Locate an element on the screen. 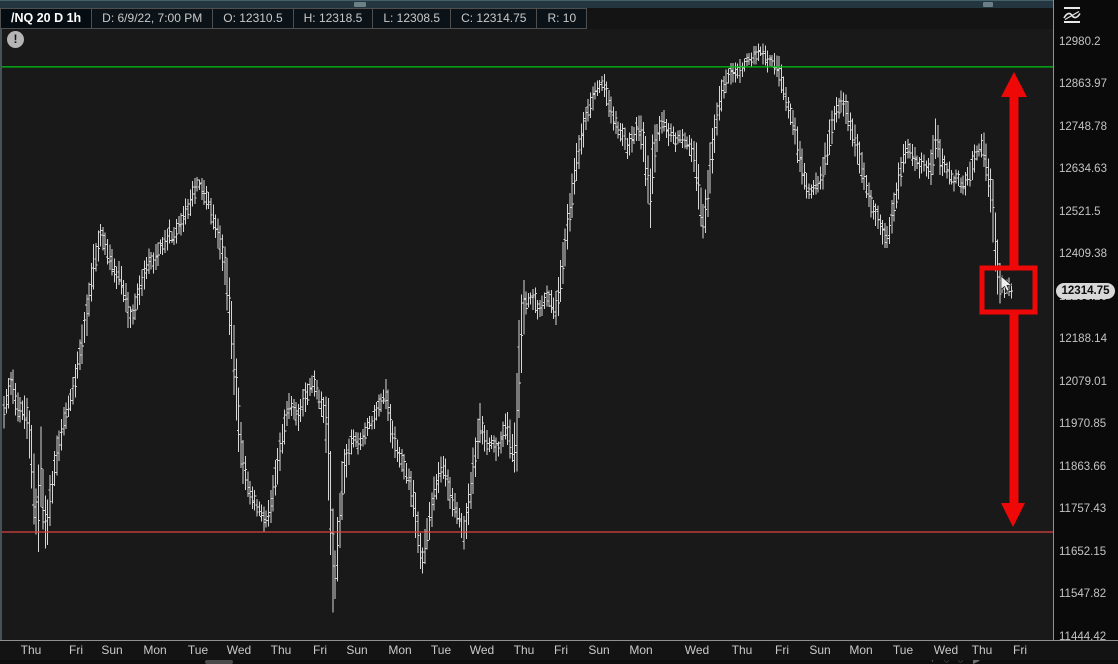 Image resolution: width=1118 pixels, height=664 pixels. price-tick-label: 12188.14 is located at coordinates (1083, 339).